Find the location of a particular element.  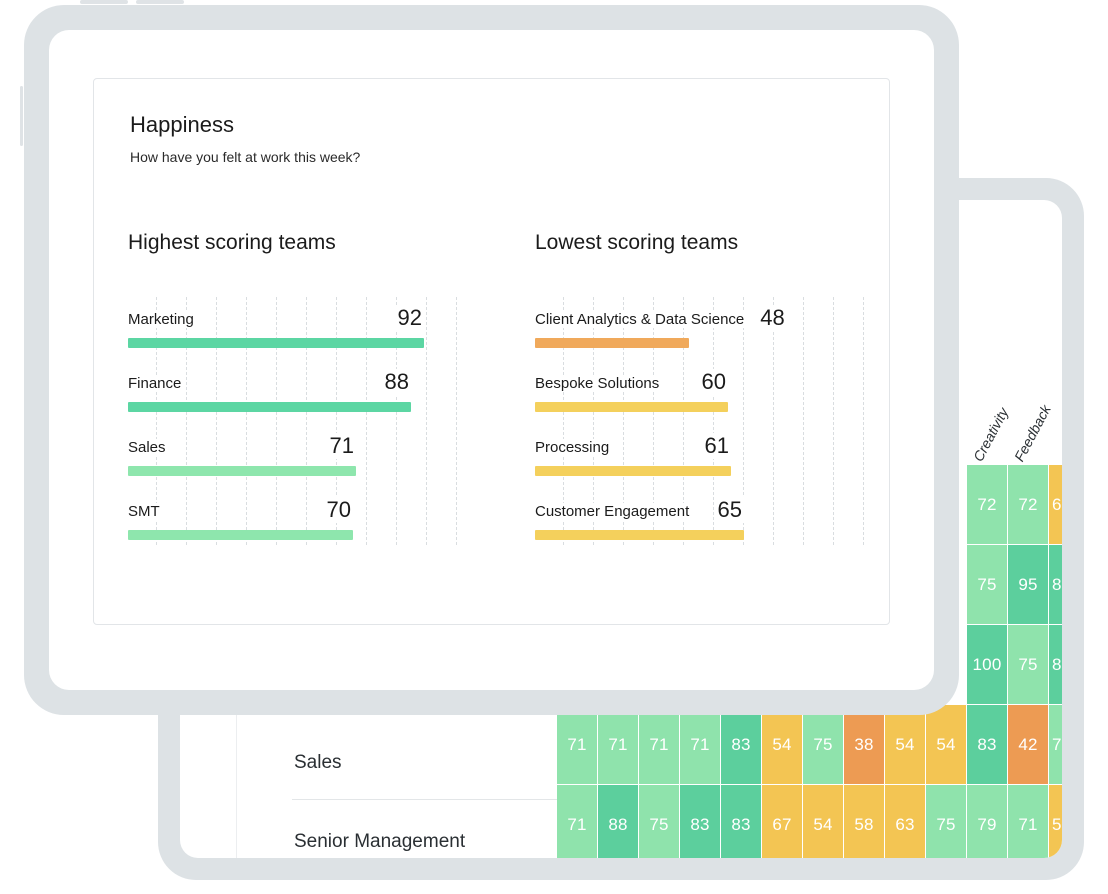

heatmap-cell: 67 is located at coordinates (782, 821).